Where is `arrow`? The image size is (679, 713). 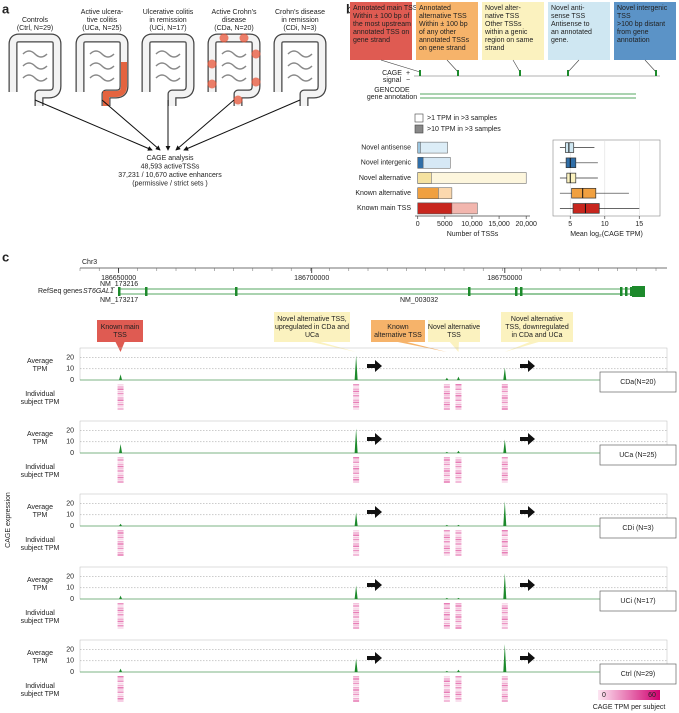
arrow is located at coordinates (93, 125).